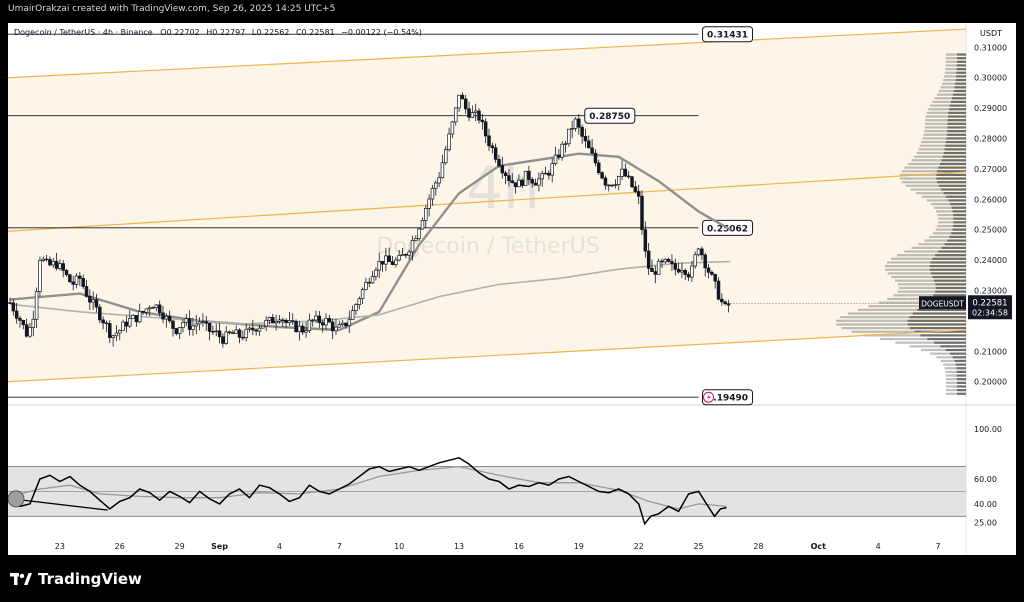 The height and width of the screenshot is (602, 1024). Describe the element at coordinates (990, 260) in the screenshot. I see `price-tick-label: 0.24000` at that location.